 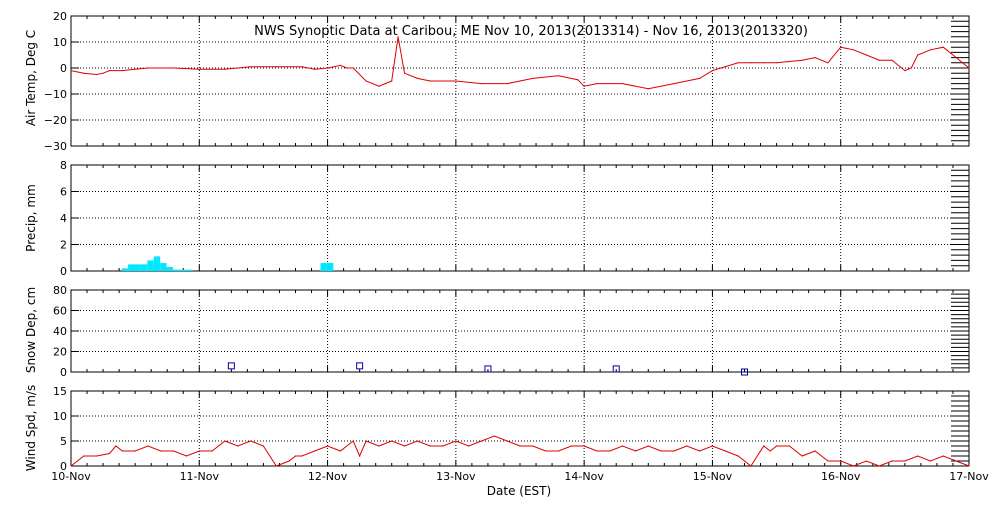 What do you see at coordinates (55, 94) in the screenshot?
I see `y-tick-label: −10` at bounding box center [55, 94].